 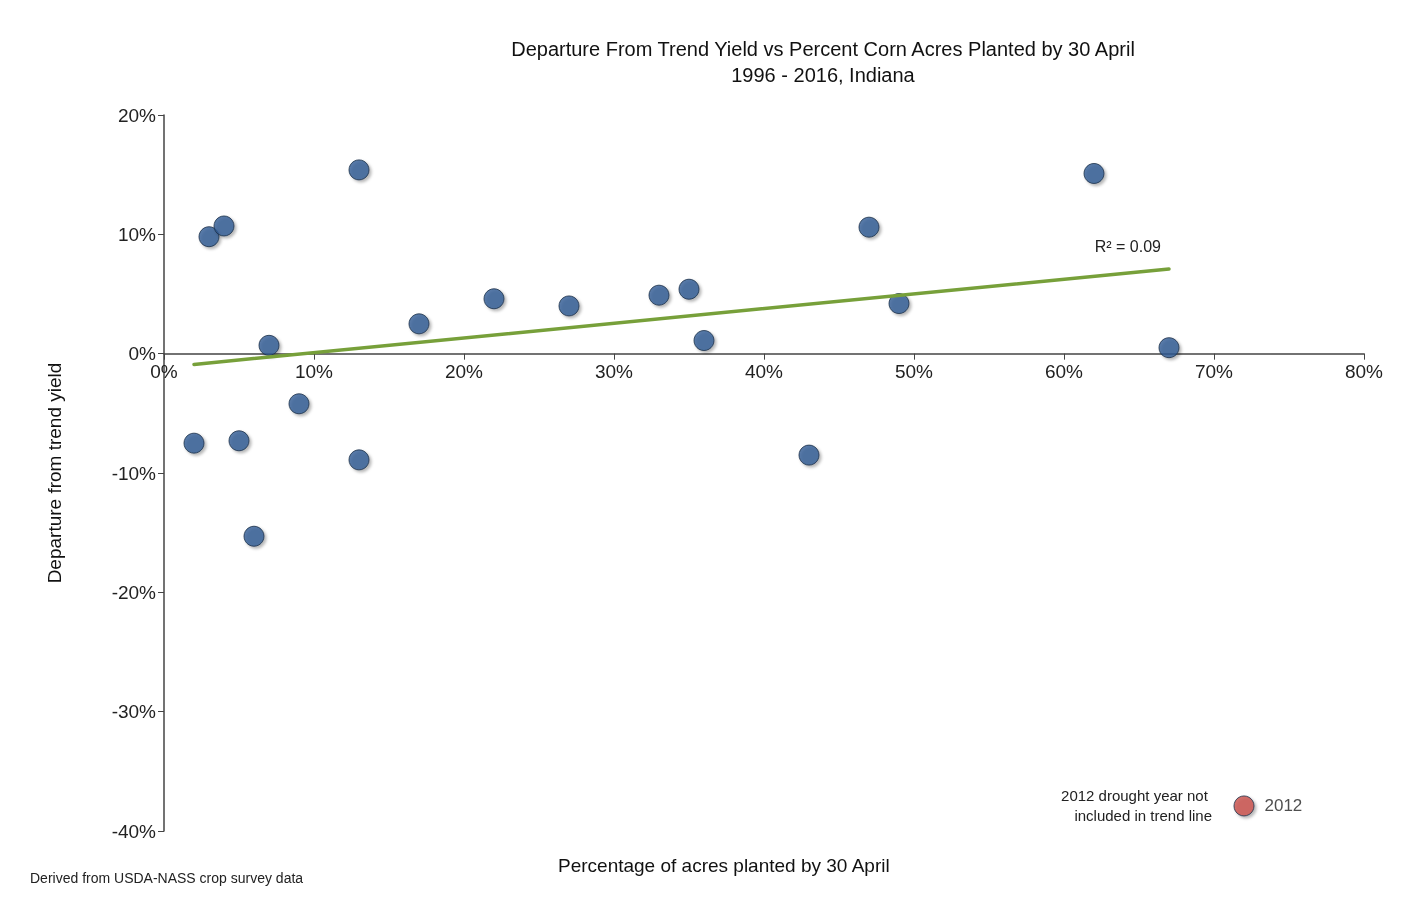 What do you see at coordinates (1064, 371) in the screenshot?
I see `x-tick-label: 60%` at bounding box center [1064, 371].